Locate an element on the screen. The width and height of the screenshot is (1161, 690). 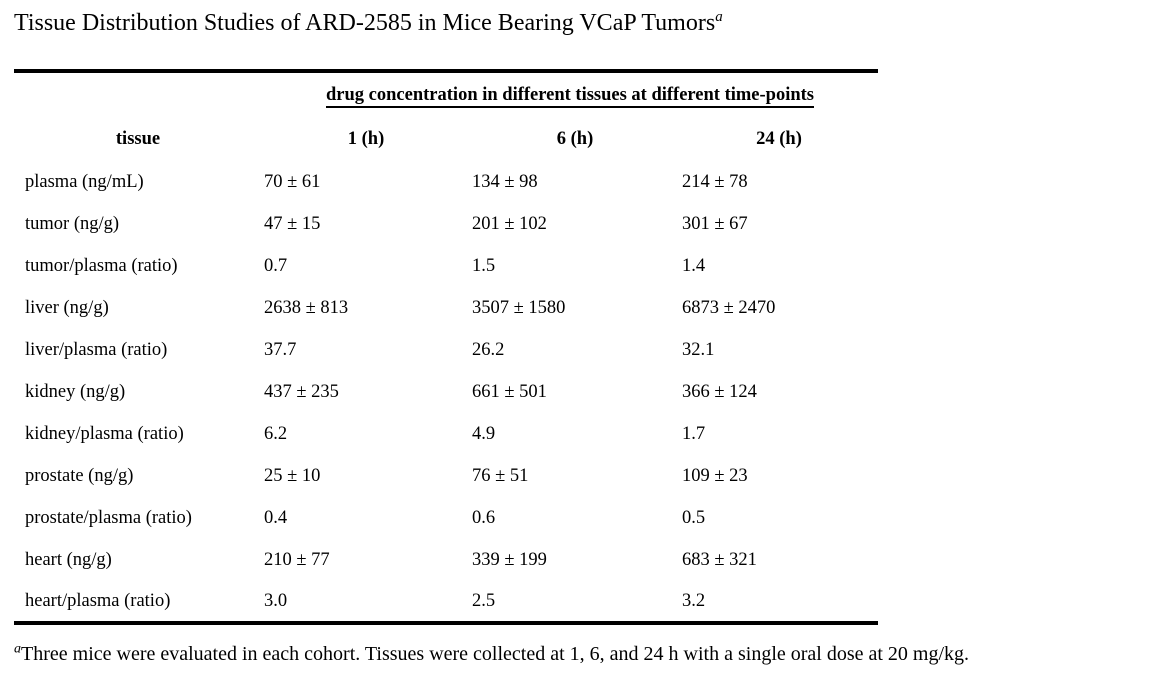
value-cell: 201 ± 102 is located at coordinates (509, 223).